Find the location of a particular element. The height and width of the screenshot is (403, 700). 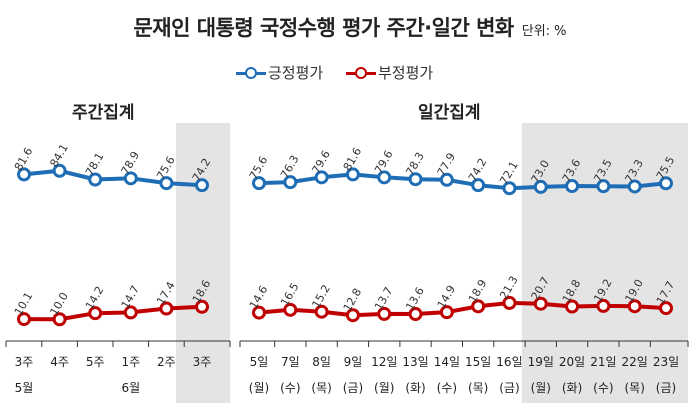

weekly-category-label: 1주 is located at coordinates (130, 362).